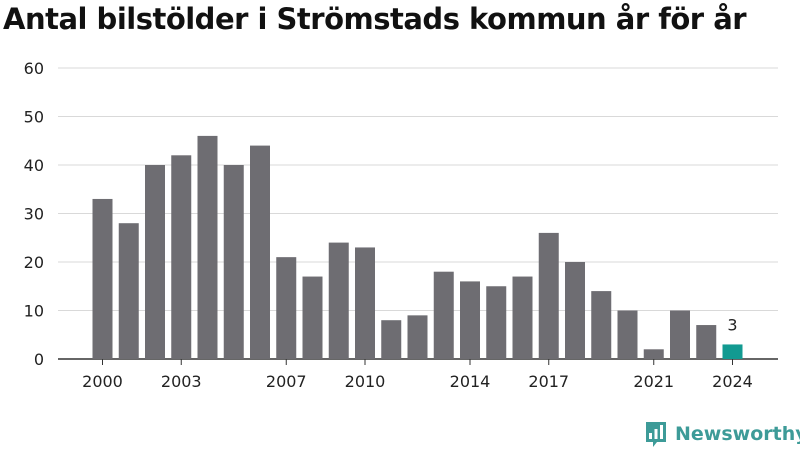  What do you see at coordinates (653, 354) in the screenshot?
I see `bar-2021` at bounding box center [653, 354].